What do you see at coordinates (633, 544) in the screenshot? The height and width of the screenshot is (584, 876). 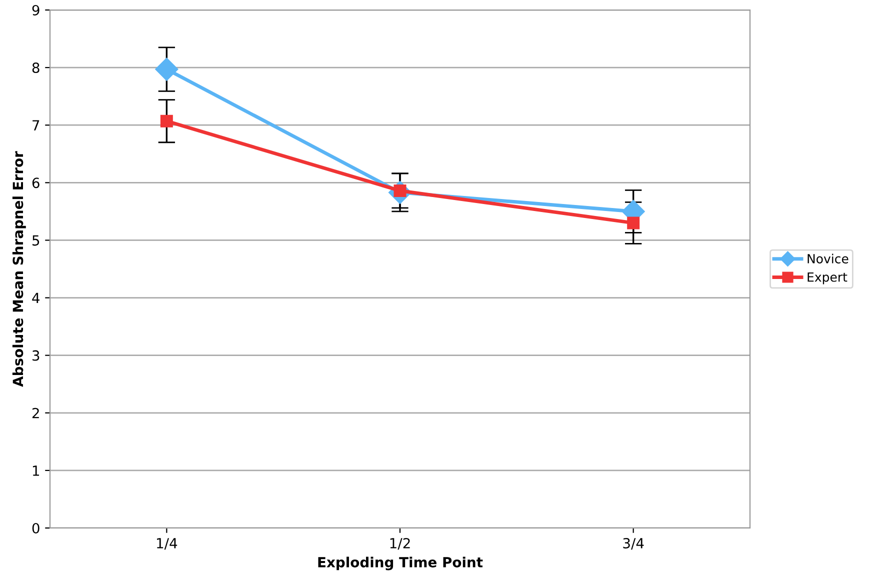 I see `x-tick-label: 3/4` at bounding box center [633, 544].